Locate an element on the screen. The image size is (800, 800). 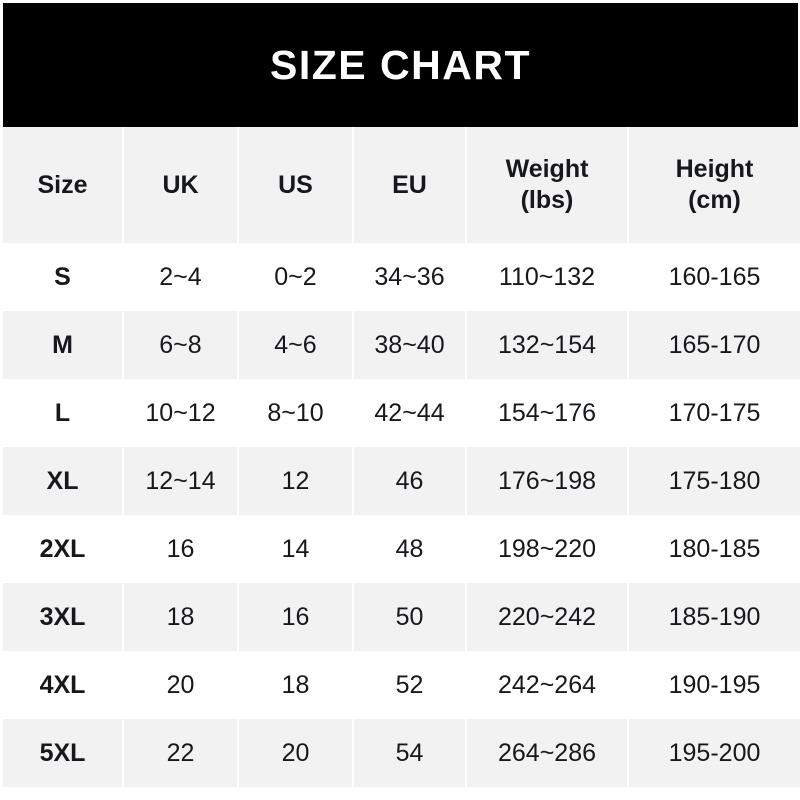
table-row: XL 12~14 12 46 176~198 175-180 is located at coordinates (401, 481).